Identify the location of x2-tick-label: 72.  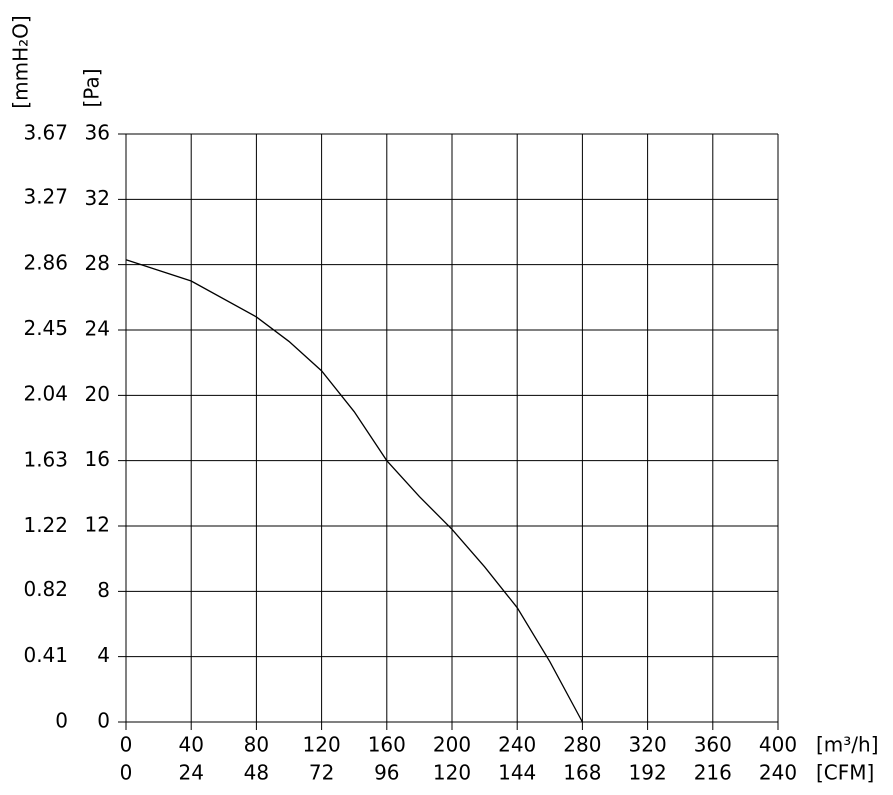
(321, 773).